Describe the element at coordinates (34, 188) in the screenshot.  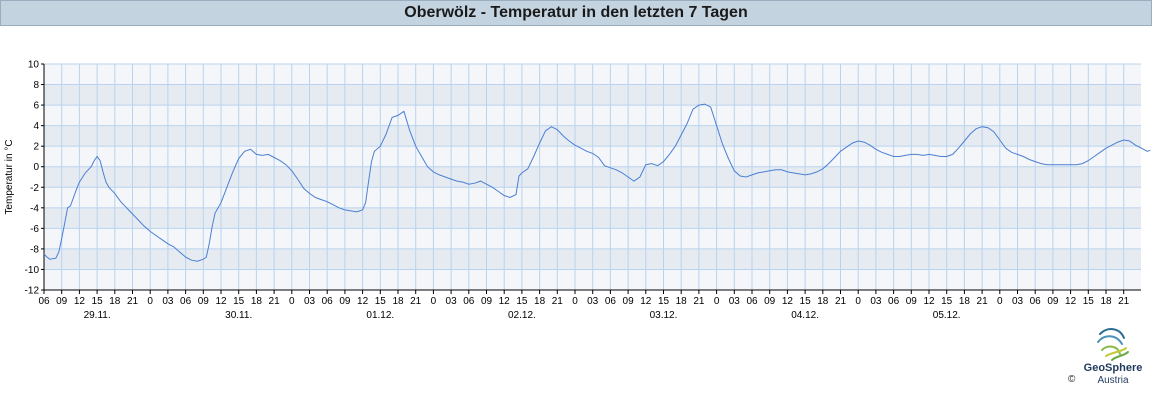
I see `y-tick-label: -2` at that location.